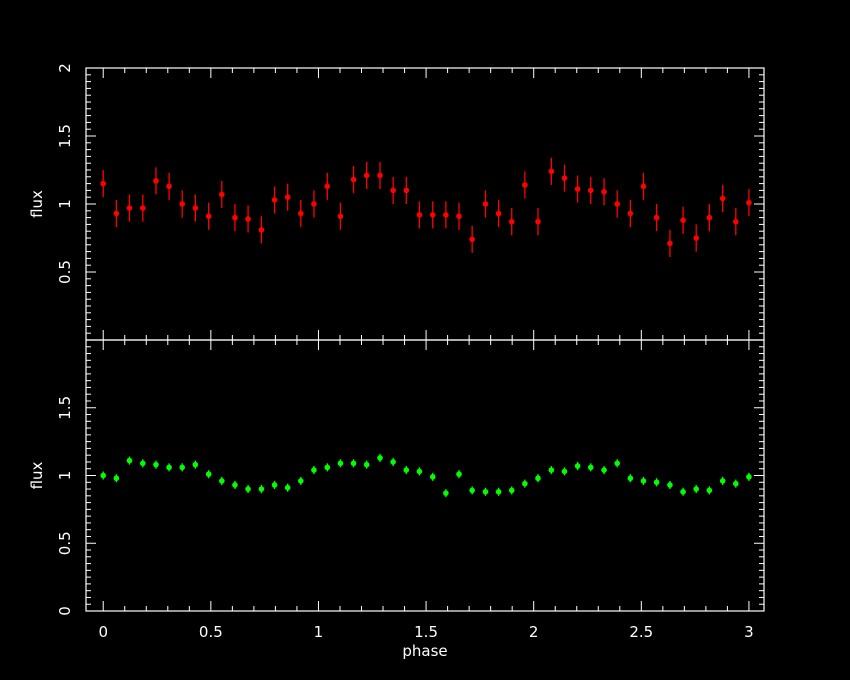 Image resolution: width=850 pixels, height=680 pixels. What do you see at coordinates (65, 204) in the screenshot?
I see `panel-1-y-tick-label: 1` at bounding box center [65, 204].